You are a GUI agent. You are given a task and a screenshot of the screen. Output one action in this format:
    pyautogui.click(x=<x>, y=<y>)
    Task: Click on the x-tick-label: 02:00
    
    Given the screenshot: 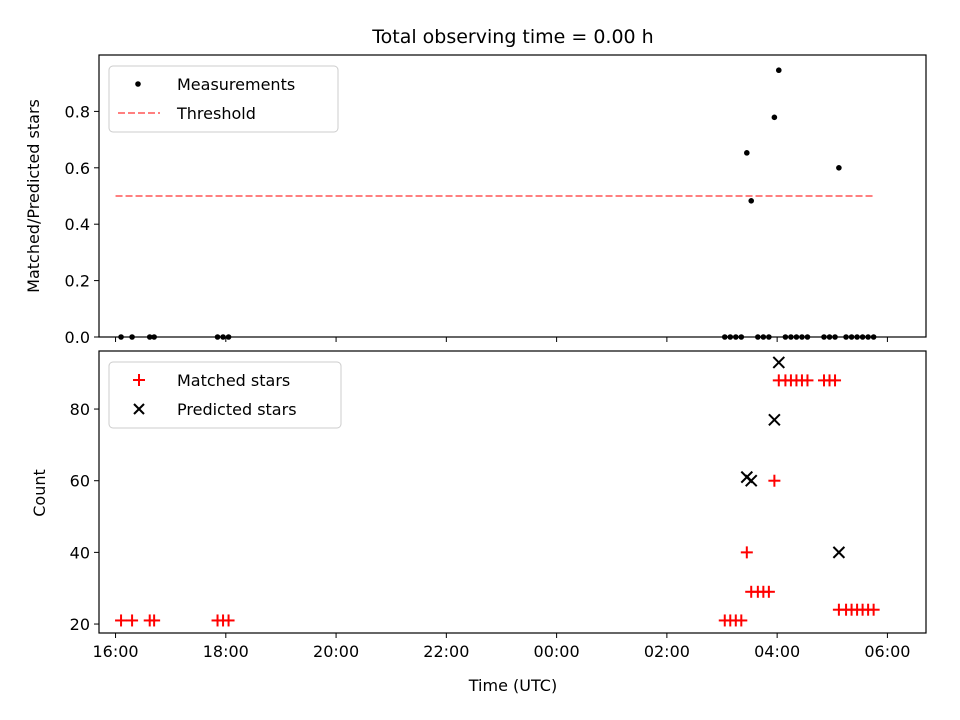 What is the action you would take?
    pyautogui.click(x=667, y=651)
    